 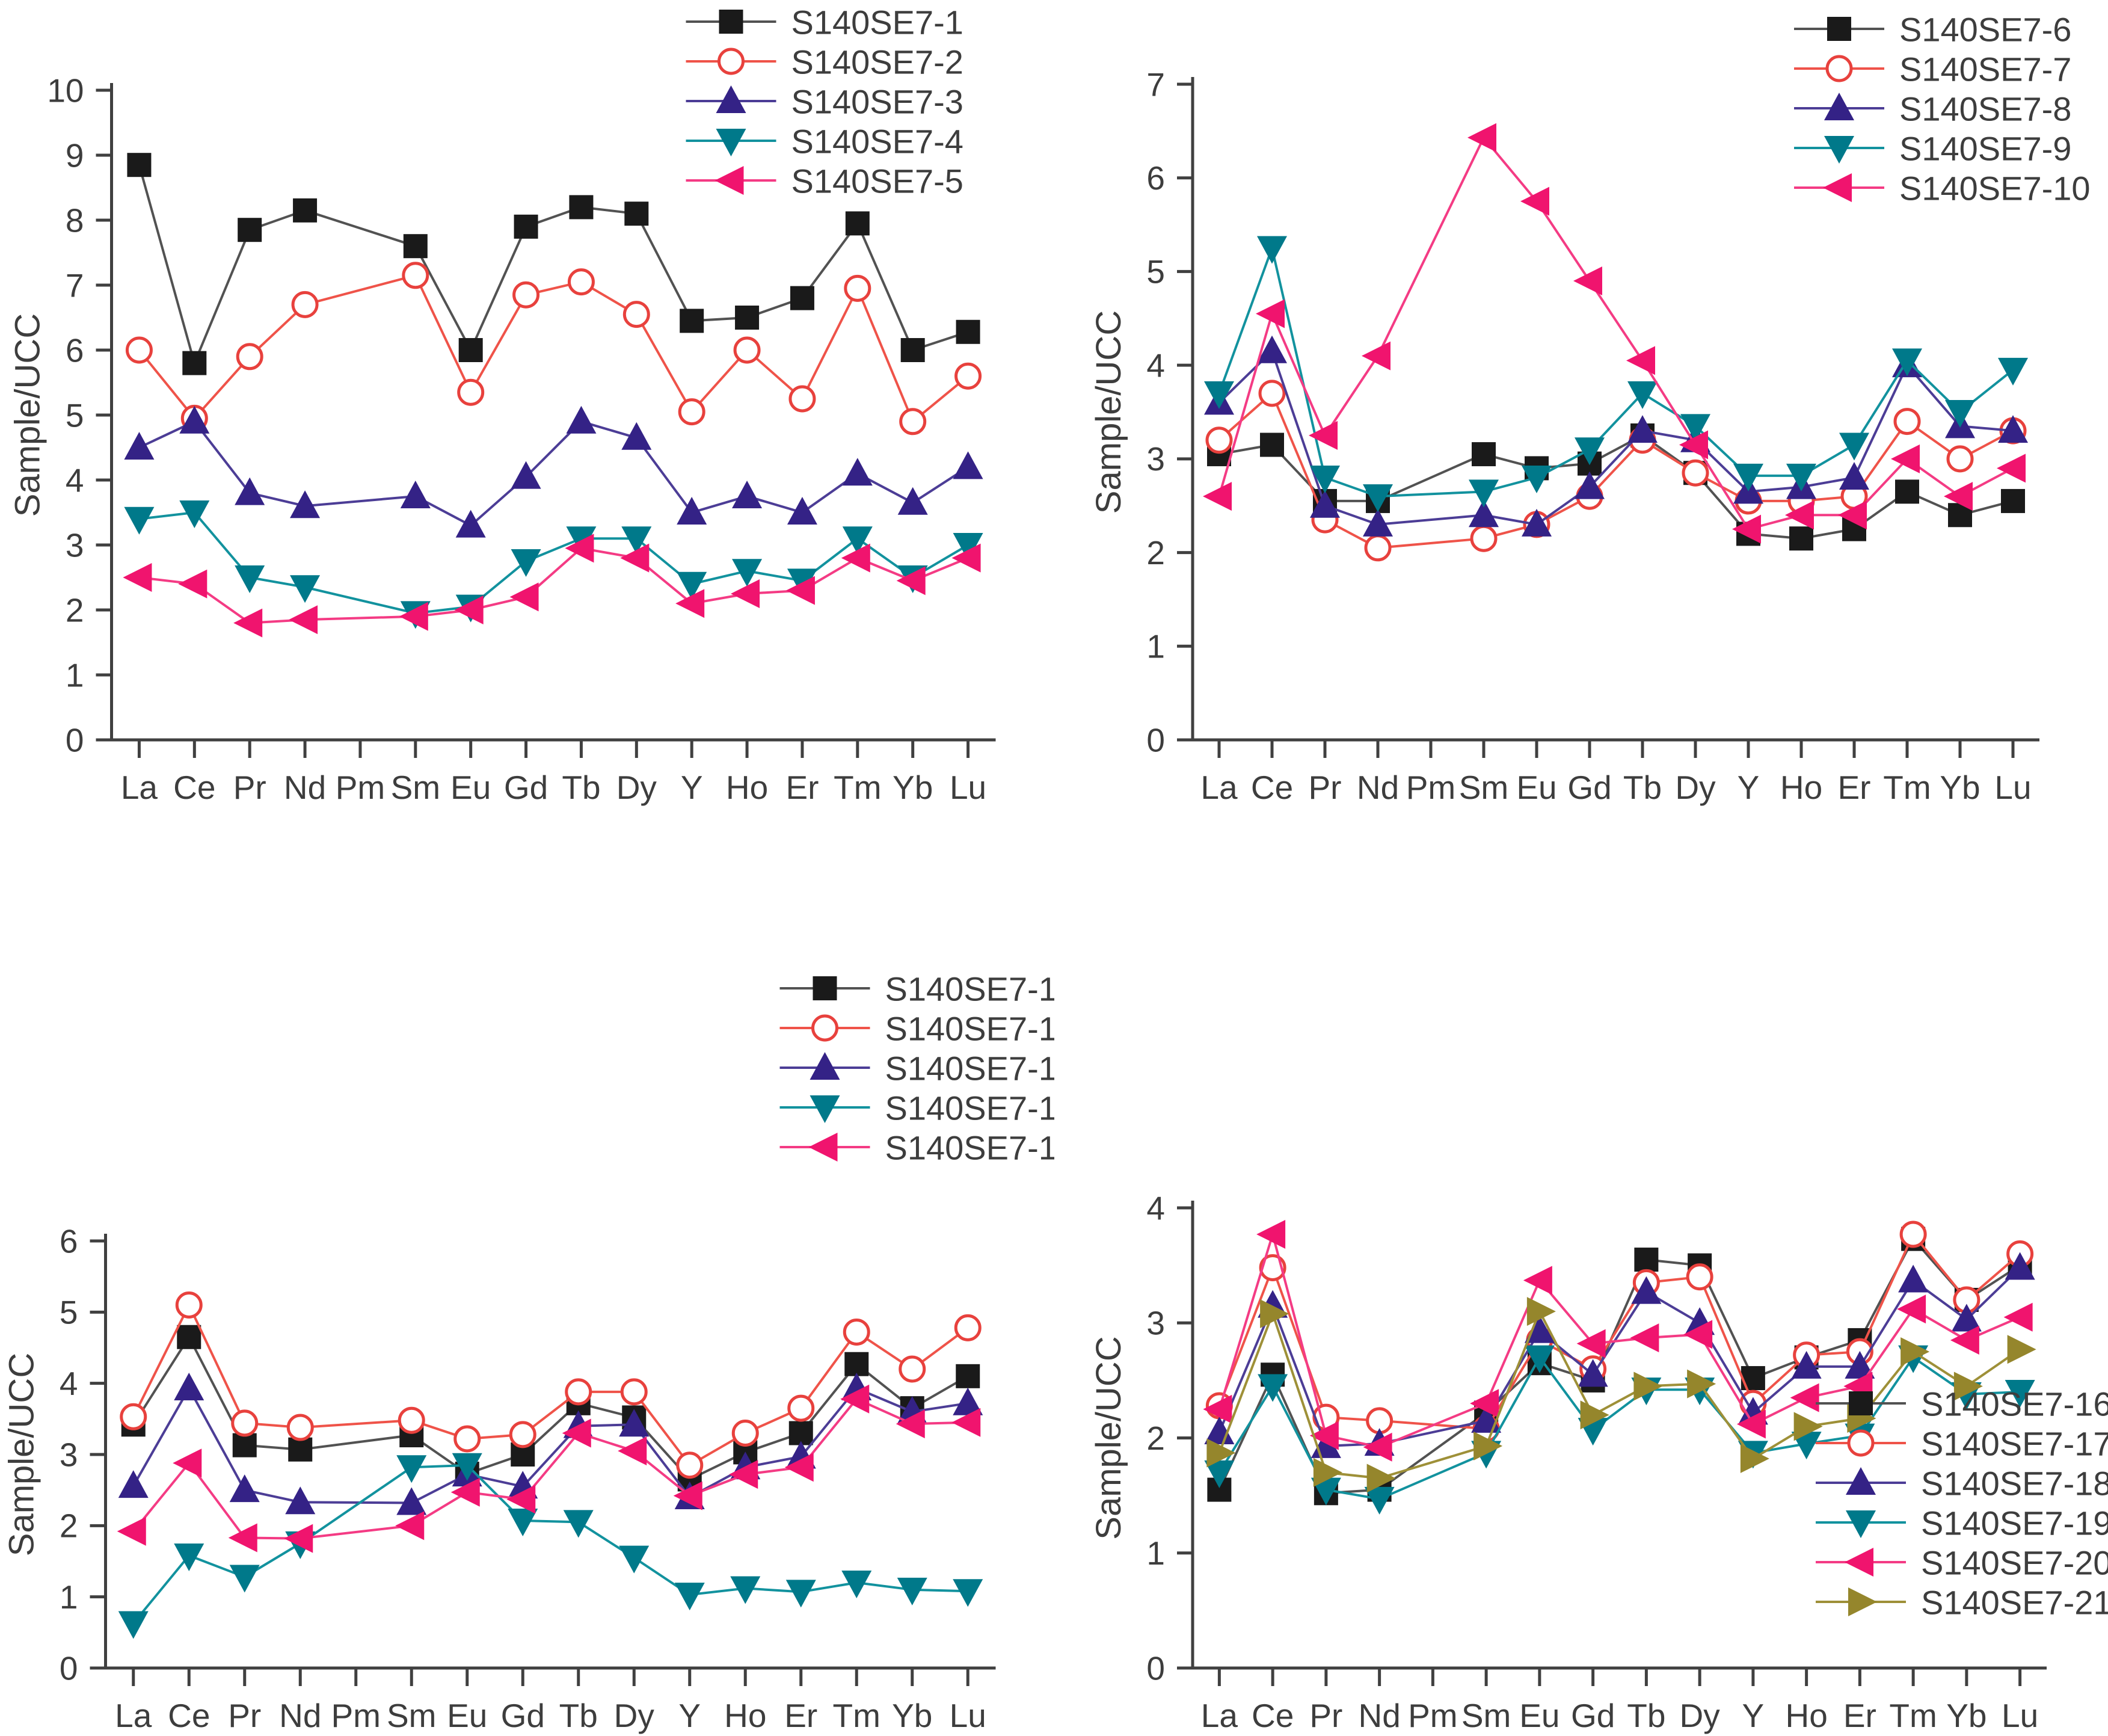 I want to click on legend-label: S140SE7-9, so click(x=1985, y=149).